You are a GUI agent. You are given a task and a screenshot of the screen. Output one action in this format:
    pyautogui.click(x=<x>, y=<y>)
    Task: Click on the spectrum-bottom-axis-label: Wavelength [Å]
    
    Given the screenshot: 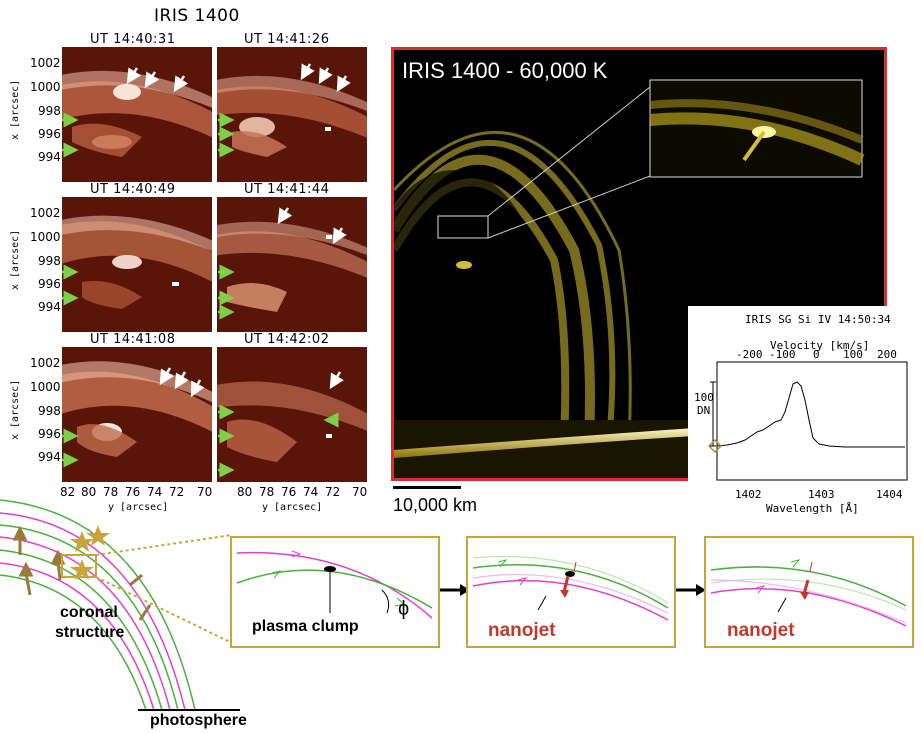 What is the action you would take?
    pyautogui.click(x=812, y=508)
    